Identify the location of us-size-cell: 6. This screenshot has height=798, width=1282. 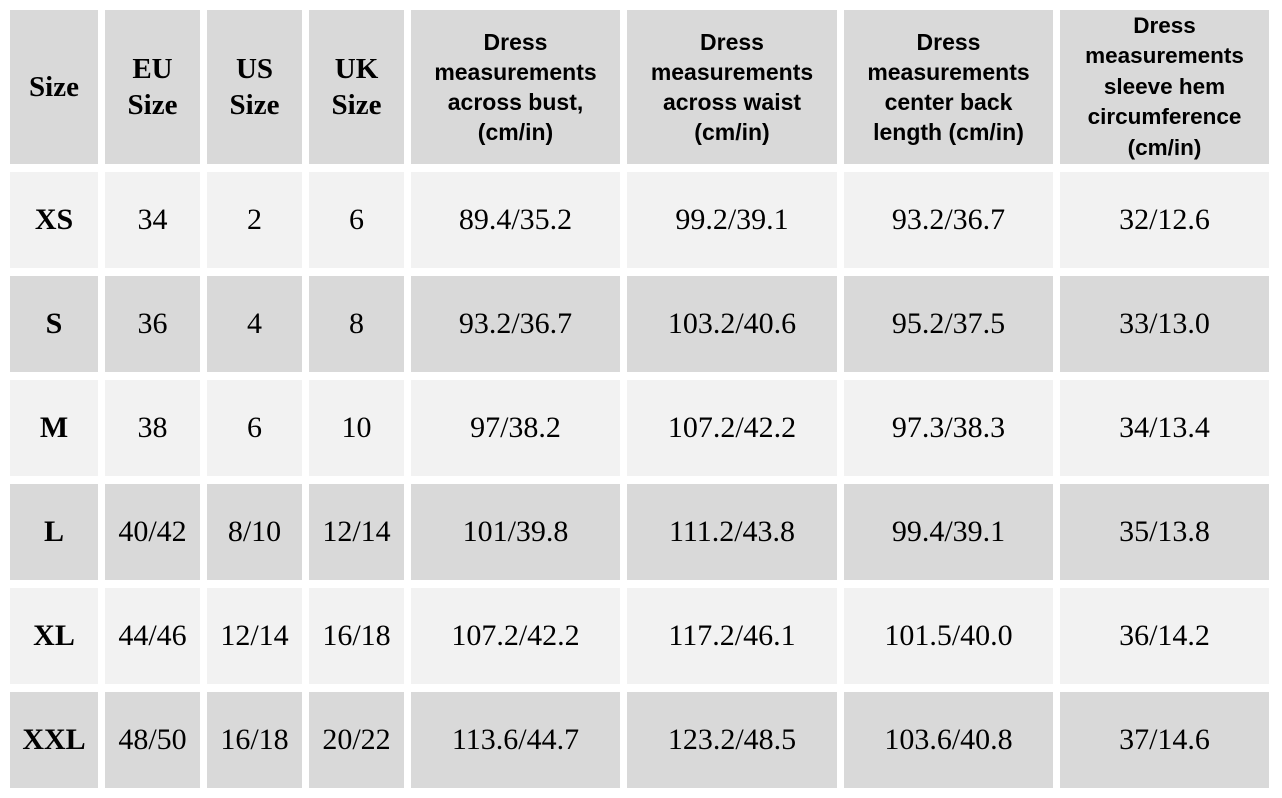
(254, 428).